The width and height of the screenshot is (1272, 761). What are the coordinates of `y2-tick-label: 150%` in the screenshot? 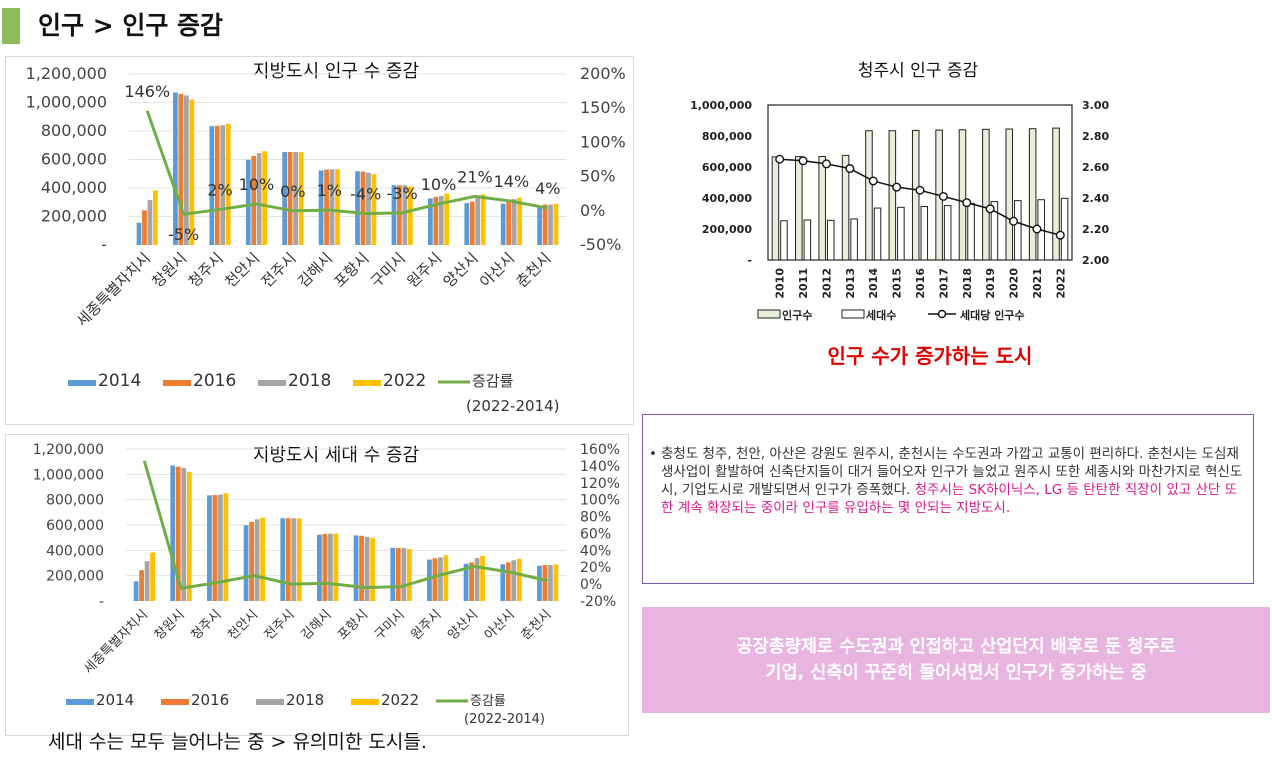 It's located at (603, 107).